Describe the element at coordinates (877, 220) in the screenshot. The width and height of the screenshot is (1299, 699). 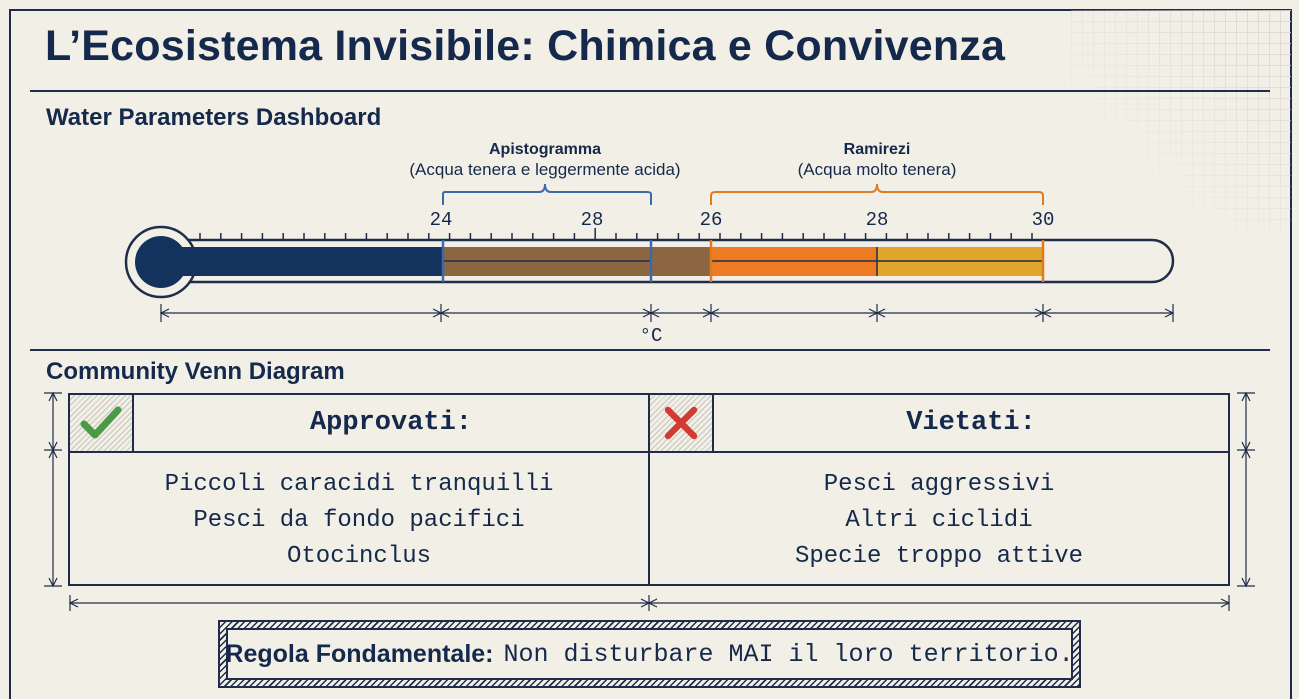
I see `scale-label-28-rami: 28` at that location.